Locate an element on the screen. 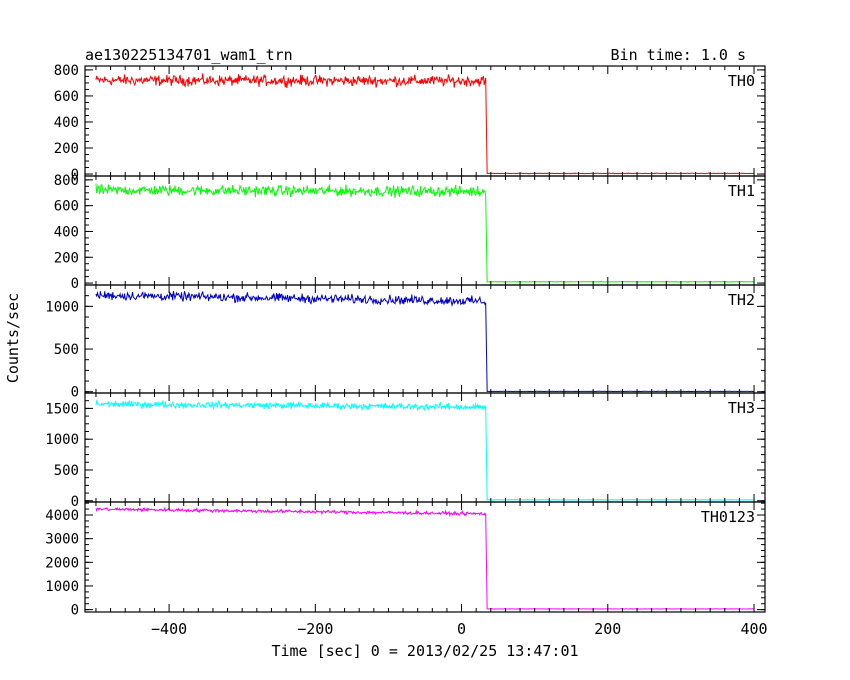 This screenshot has height=680, width=850. panel-label: TH0123 is located at coordinates (728, 517).